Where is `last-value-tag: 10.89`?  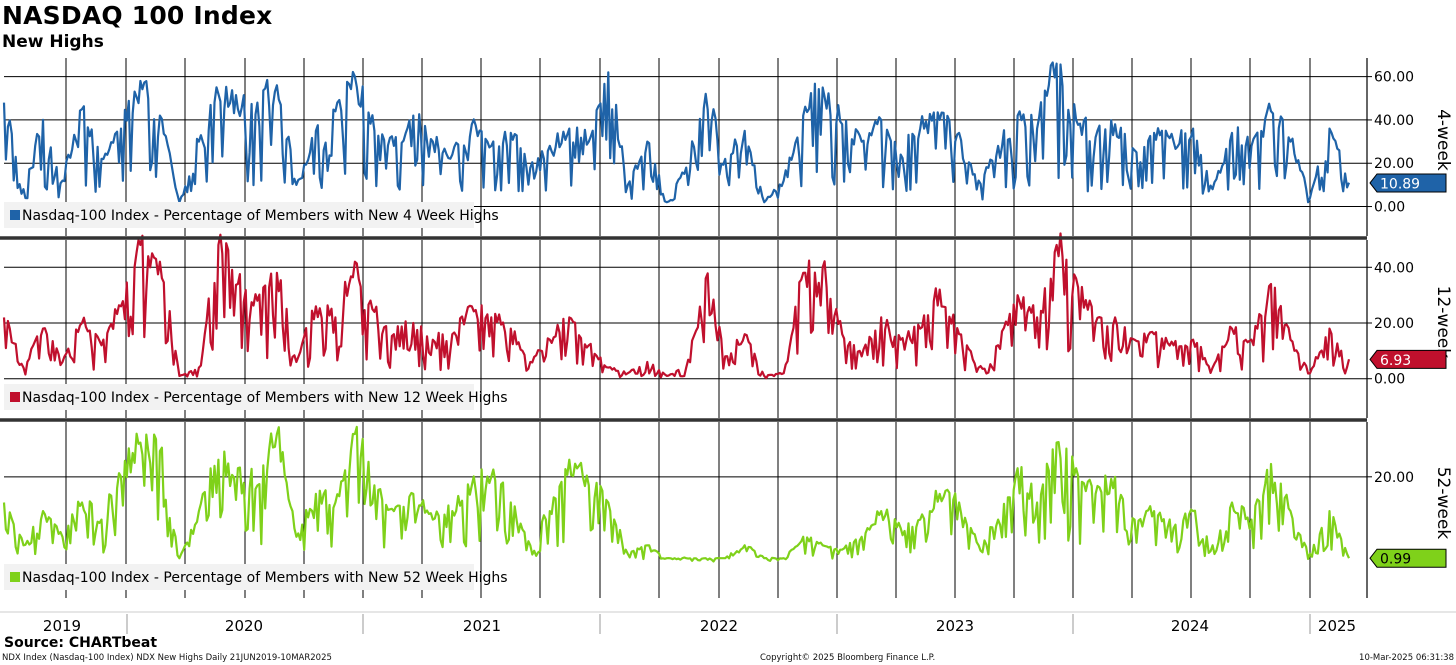 last-value-tag: 10.89 is located at coordinates (1408, 183).